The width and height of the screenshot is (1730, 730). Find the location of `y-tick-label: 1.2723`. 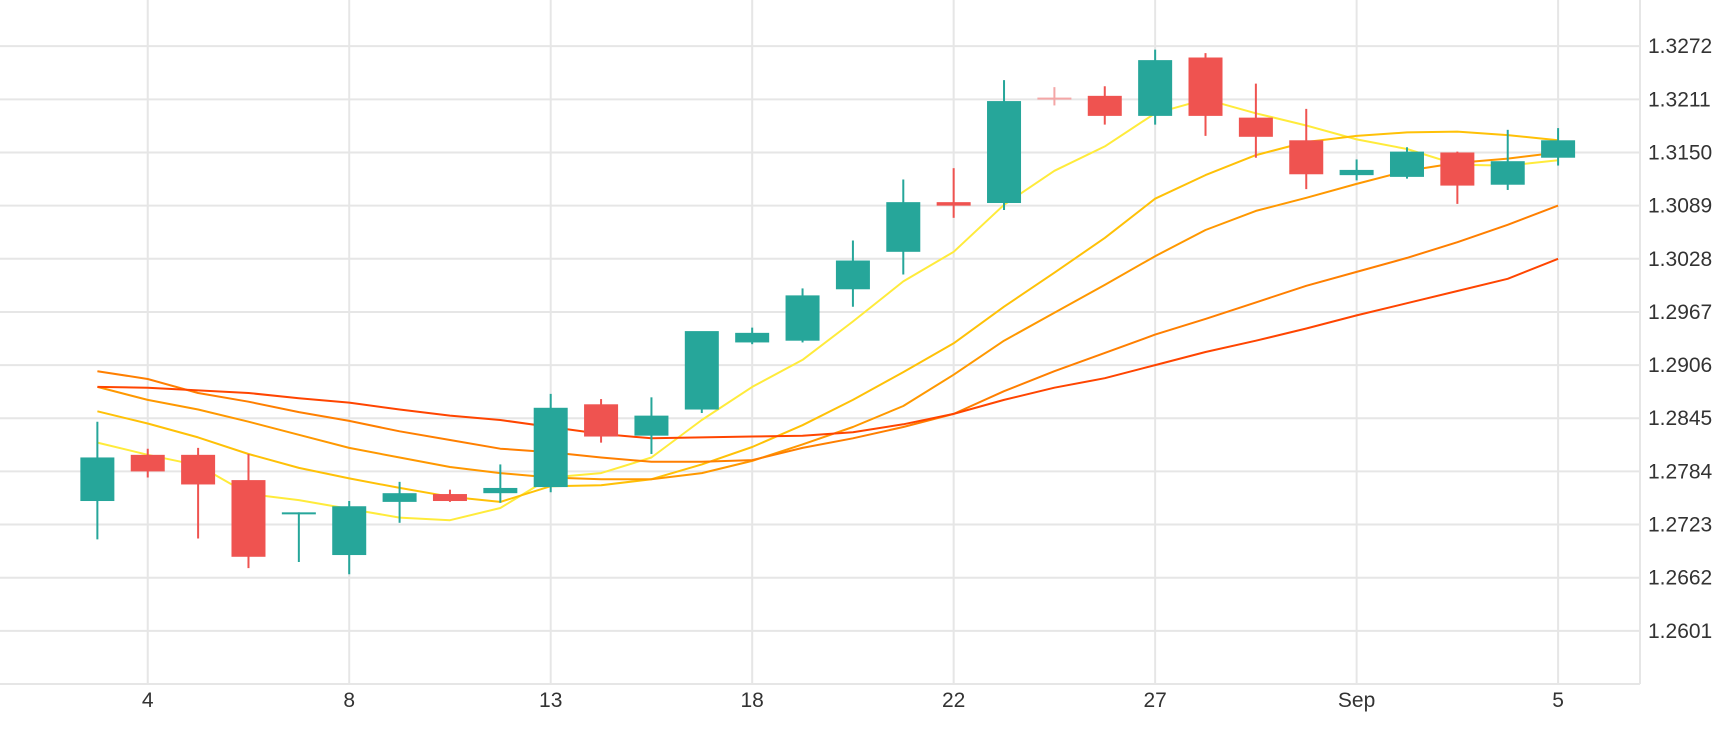

y-tick-label: 1.2723 is located at coordinates (1680, 525).